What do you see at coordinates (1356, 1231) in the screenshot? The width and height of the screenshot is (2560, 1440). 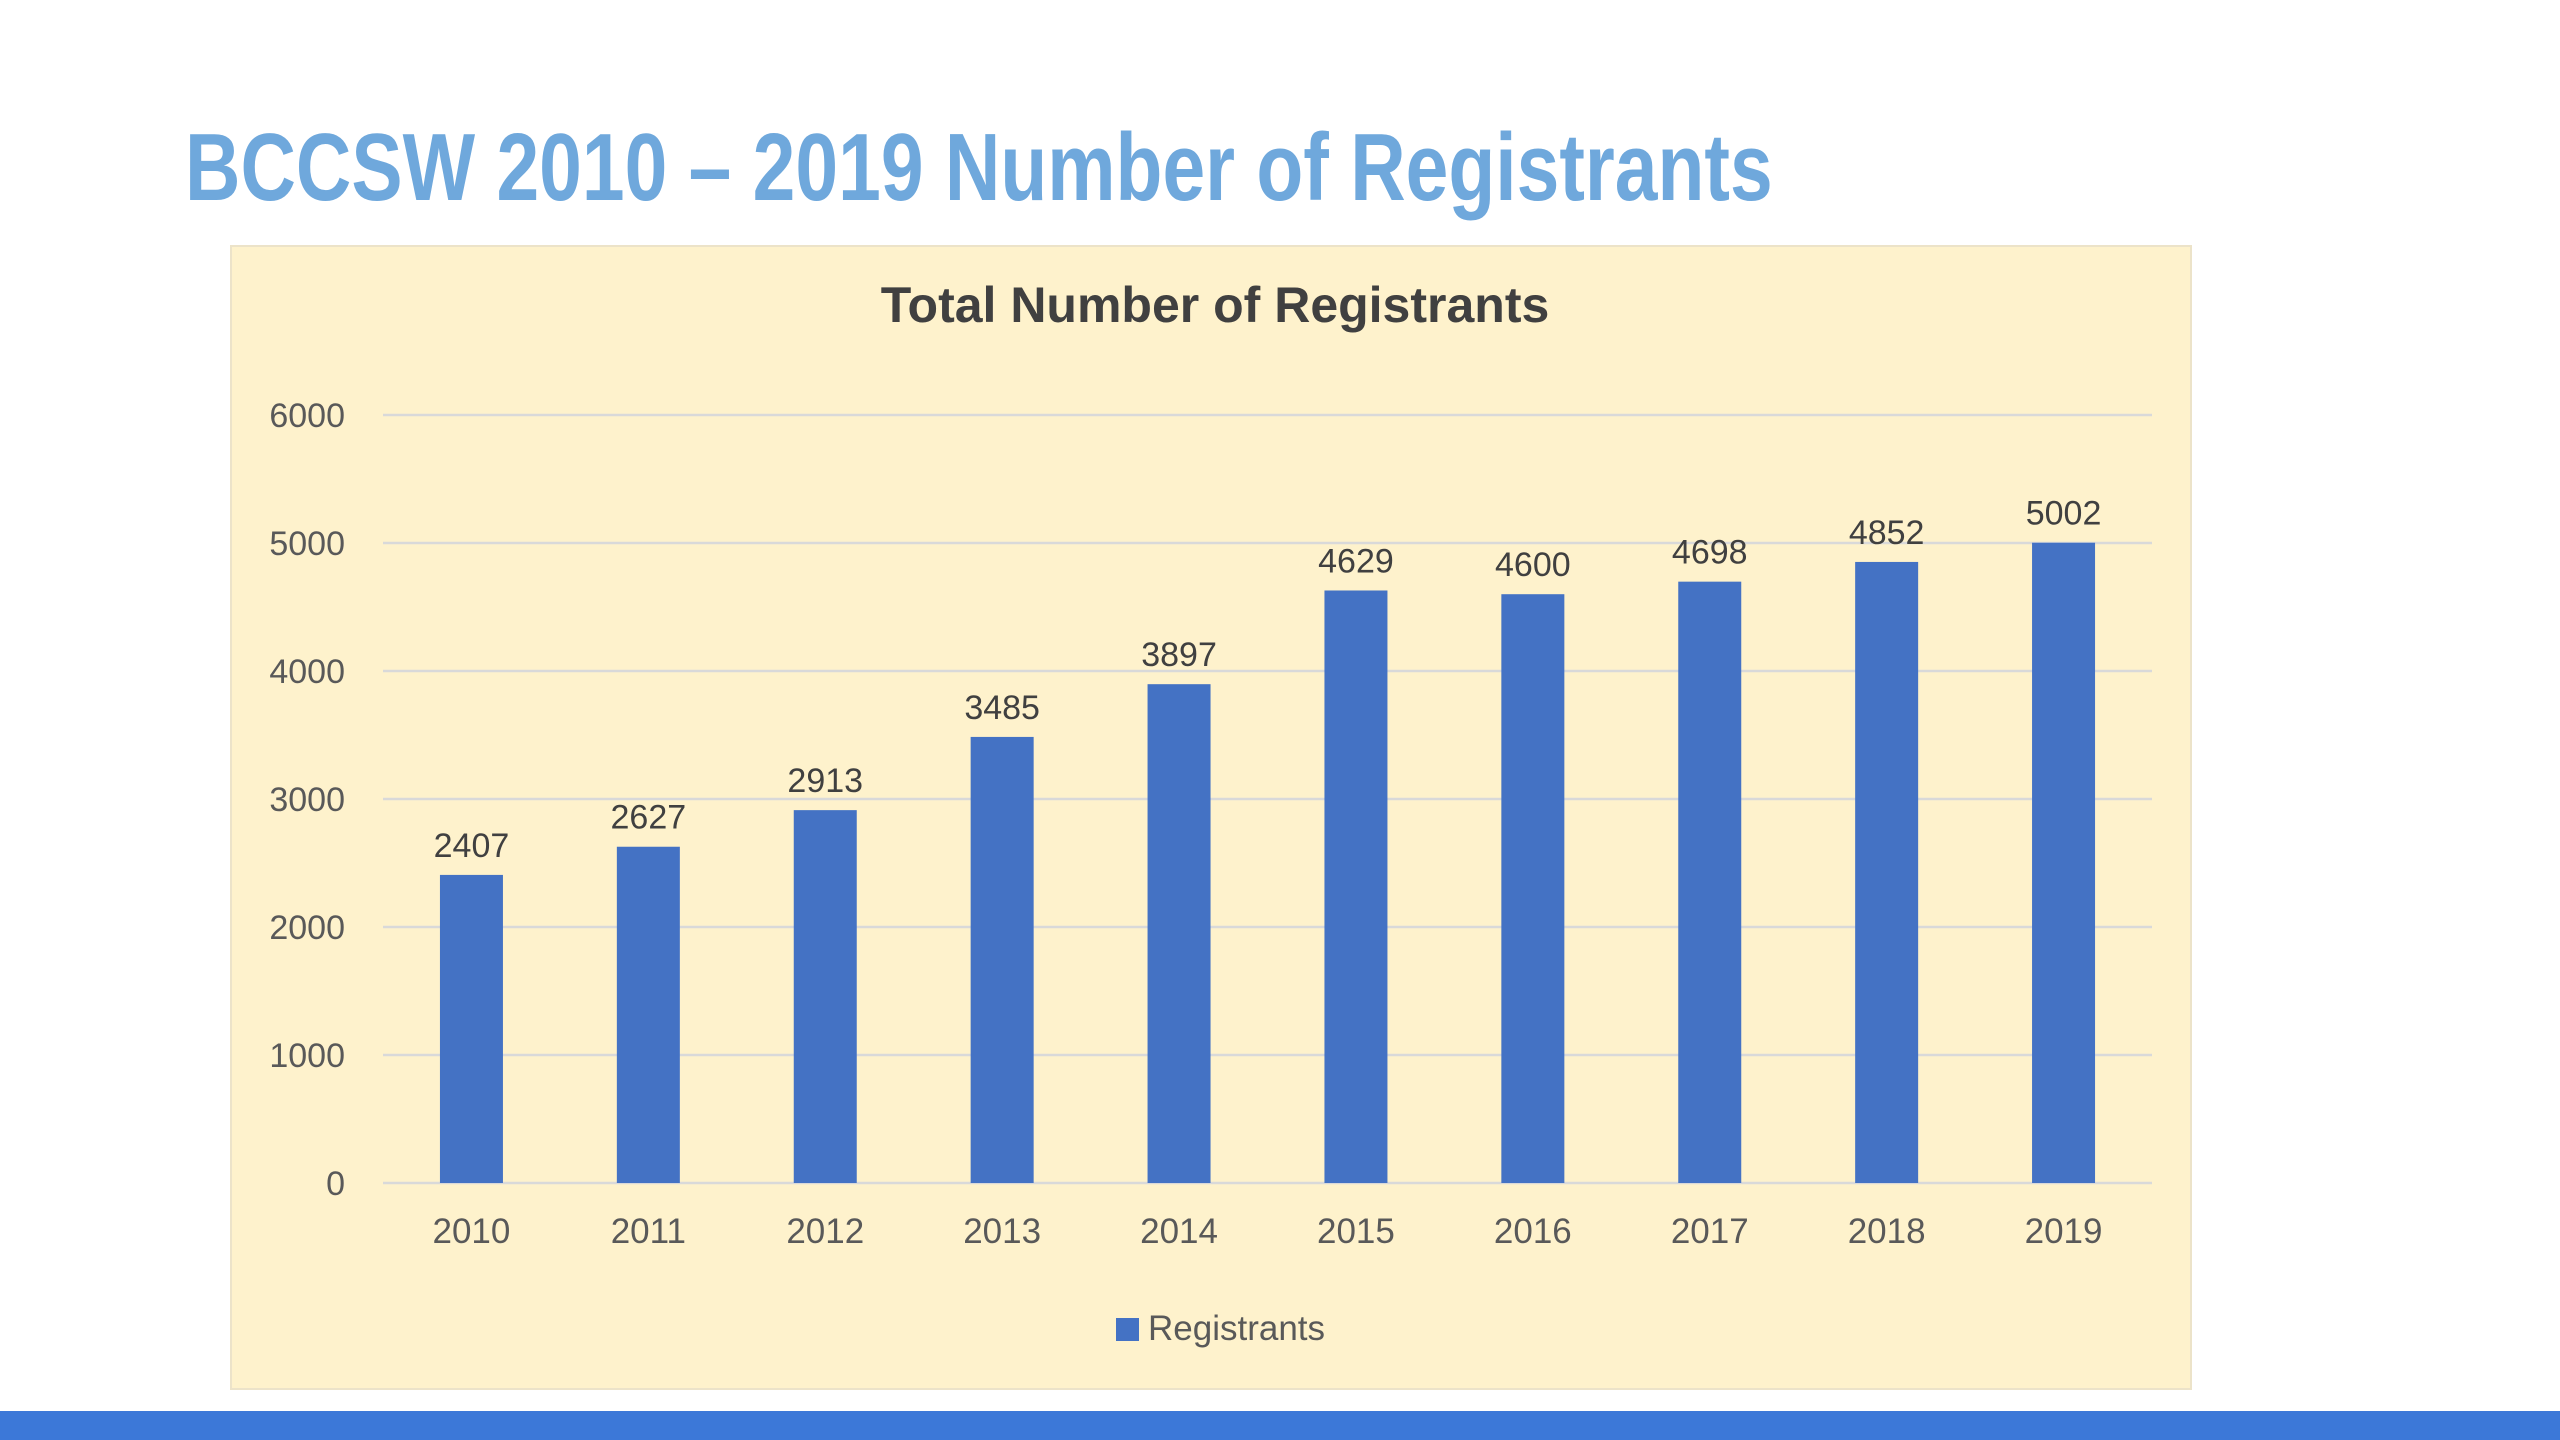 I see `x-tick-label-2015: 2015` at bounding box center [1356, 1231].